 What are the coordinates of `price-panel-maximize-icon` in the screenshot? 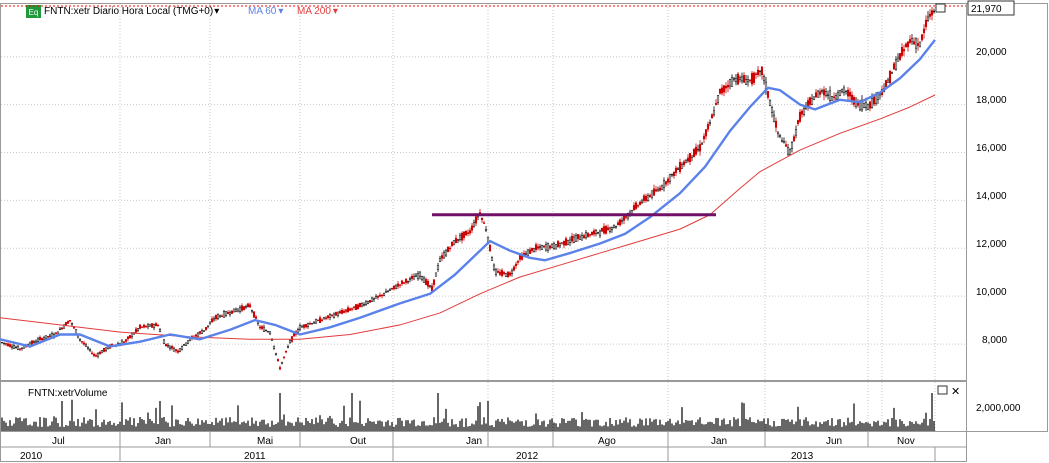 It's located at (940, 8).